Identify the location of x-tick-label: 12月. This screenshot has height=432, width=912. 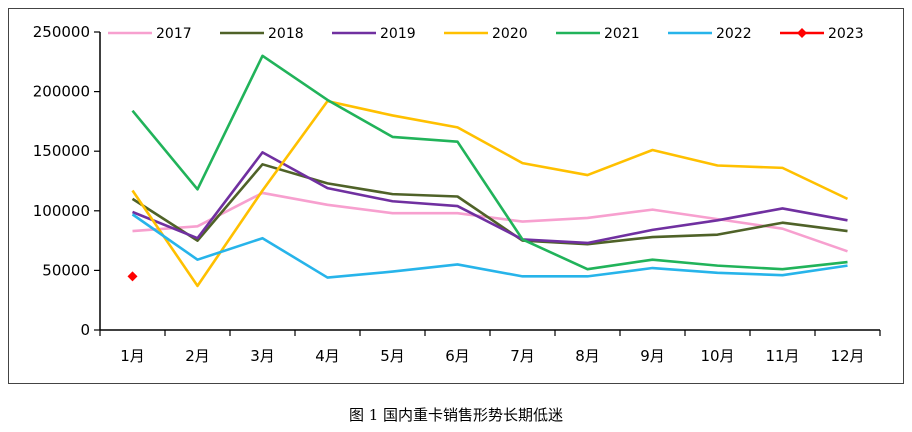
(847, 356).